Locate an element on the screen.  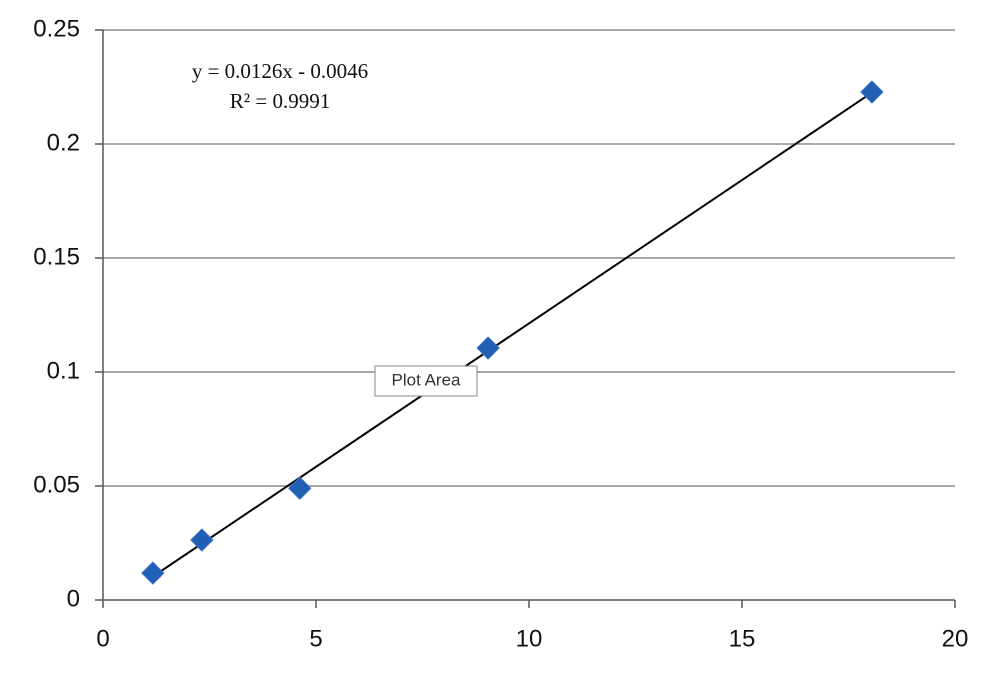
trendline-equation: y = 0.0126x - 0.0046 is located at coordinates (280, 71).